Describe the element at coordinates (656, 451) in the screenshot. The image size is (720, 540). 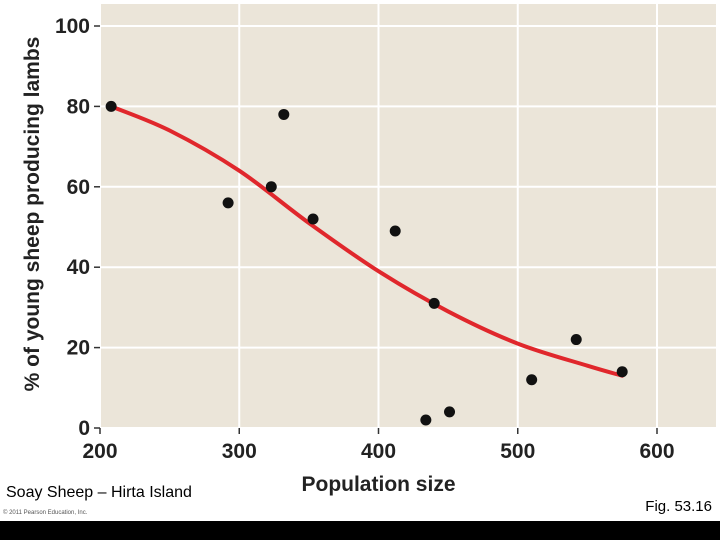
I see `x-tick-label-600: 600` at that location.